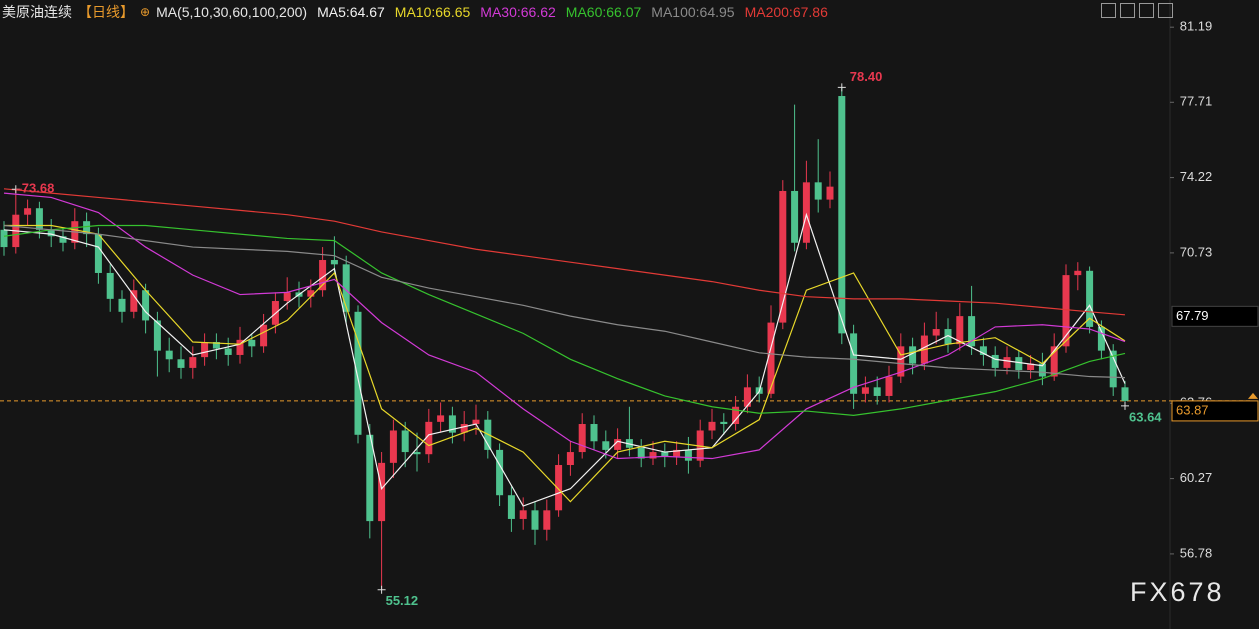 This screenshot has height=629, width=1259. What do you see at coordinates (866, 76) in the screenshot?
I see `annotation-label: 78.40` at bounding box center [866, 76].